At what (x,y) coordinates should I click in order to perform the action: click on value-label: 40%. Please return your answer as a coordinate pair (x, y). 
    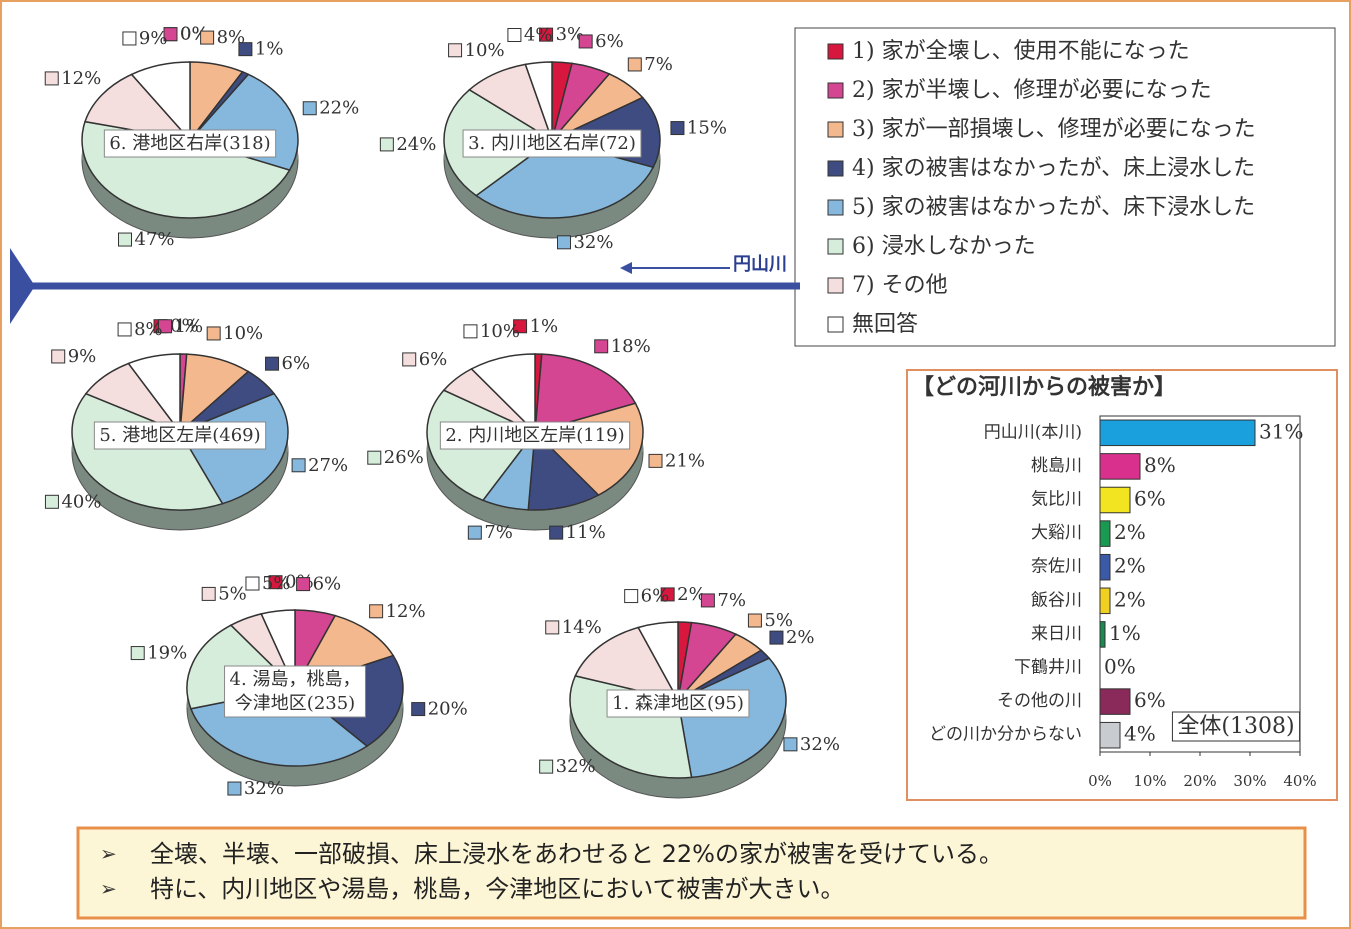
    Looking at the image, I should click on (81, 501).